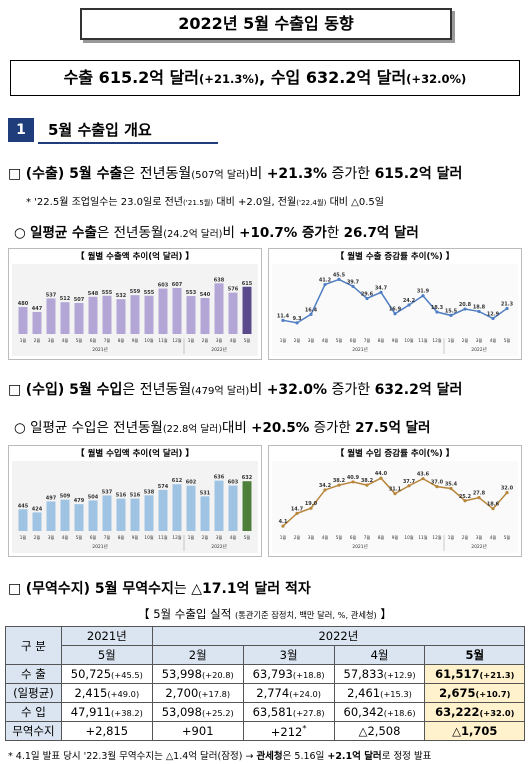 This screenshot has height=764, width=530. I want to click on cell-text: 53,098, so click(181, 712).